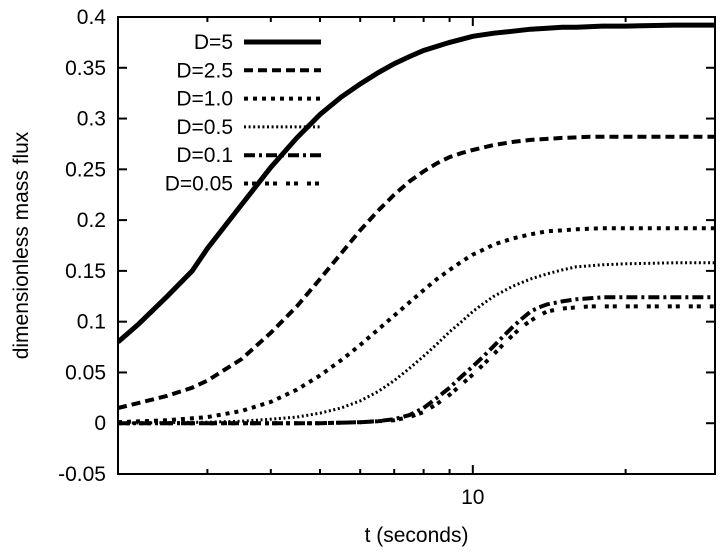  I want to click on y-tick-label-0.2: 0.2, so click(91, 220).